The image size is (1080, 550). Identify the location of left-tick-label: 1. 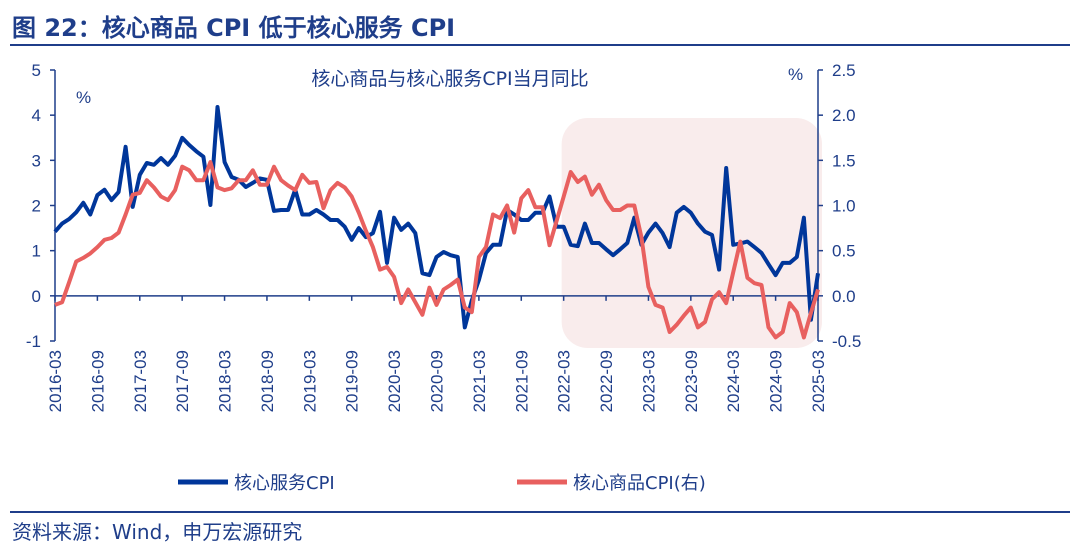
(36, 251).